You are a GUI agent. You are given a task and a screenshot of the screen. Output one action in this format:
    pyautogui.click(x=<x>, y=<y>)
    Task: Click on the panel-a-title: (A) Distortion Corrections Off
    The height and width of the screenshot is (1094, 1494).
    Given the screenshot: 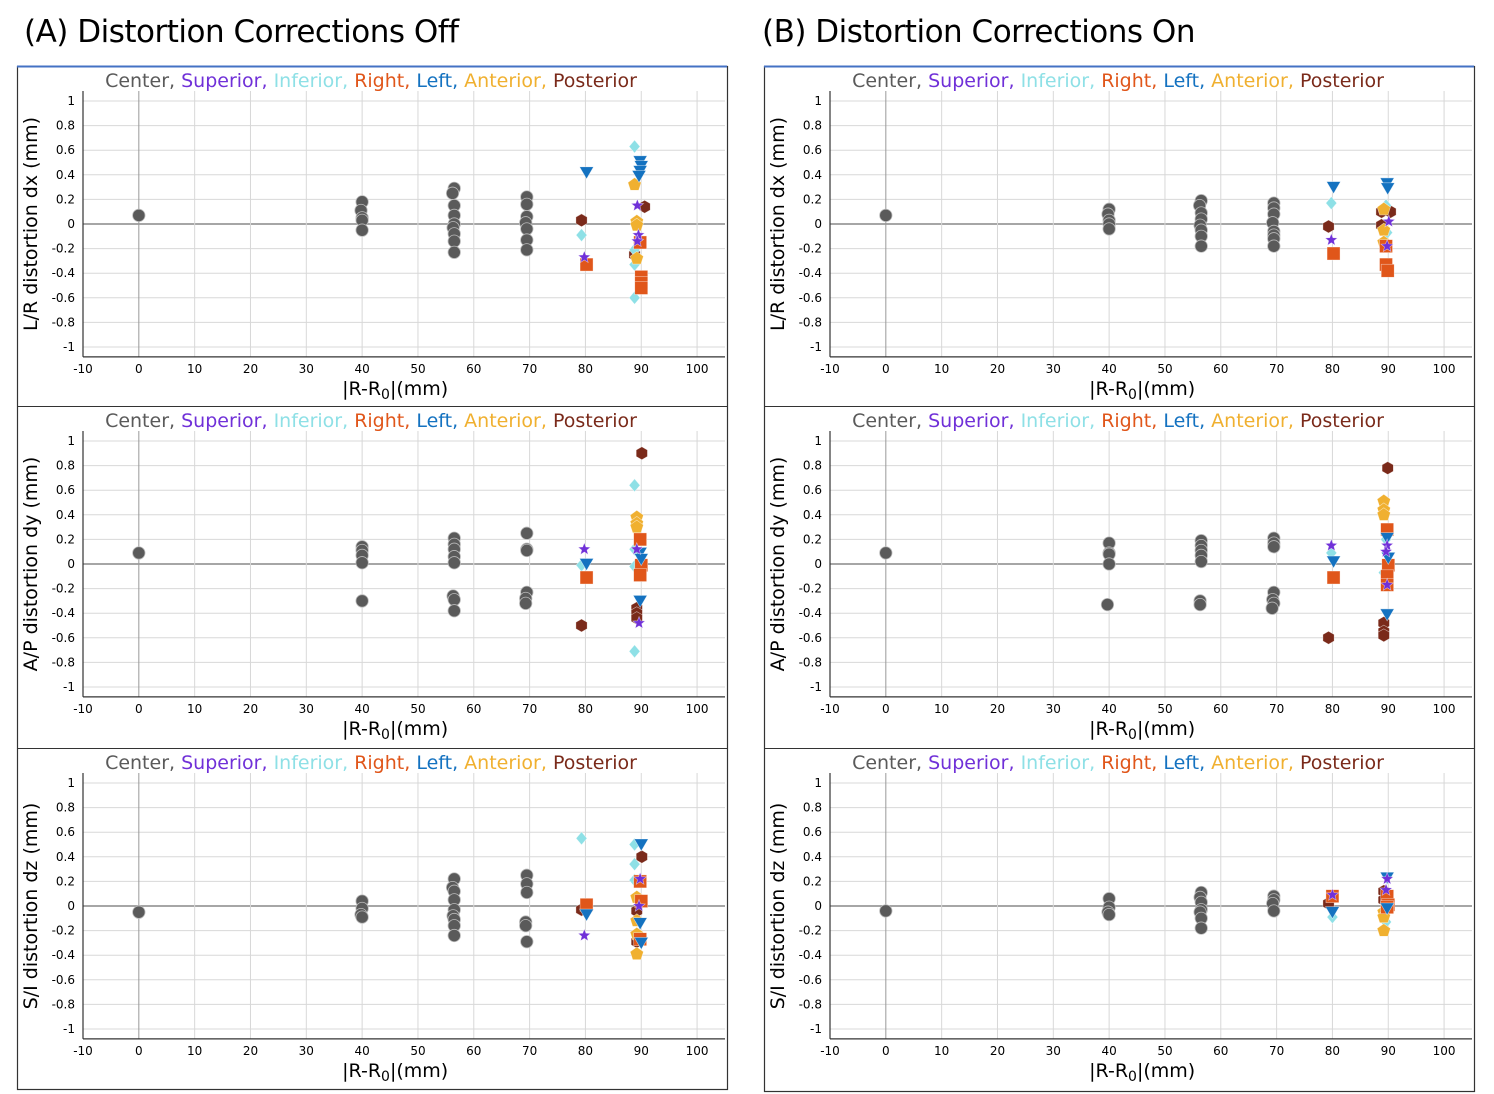 What is the action you would take?
    pyautogui.click(x=241, y=32)
    